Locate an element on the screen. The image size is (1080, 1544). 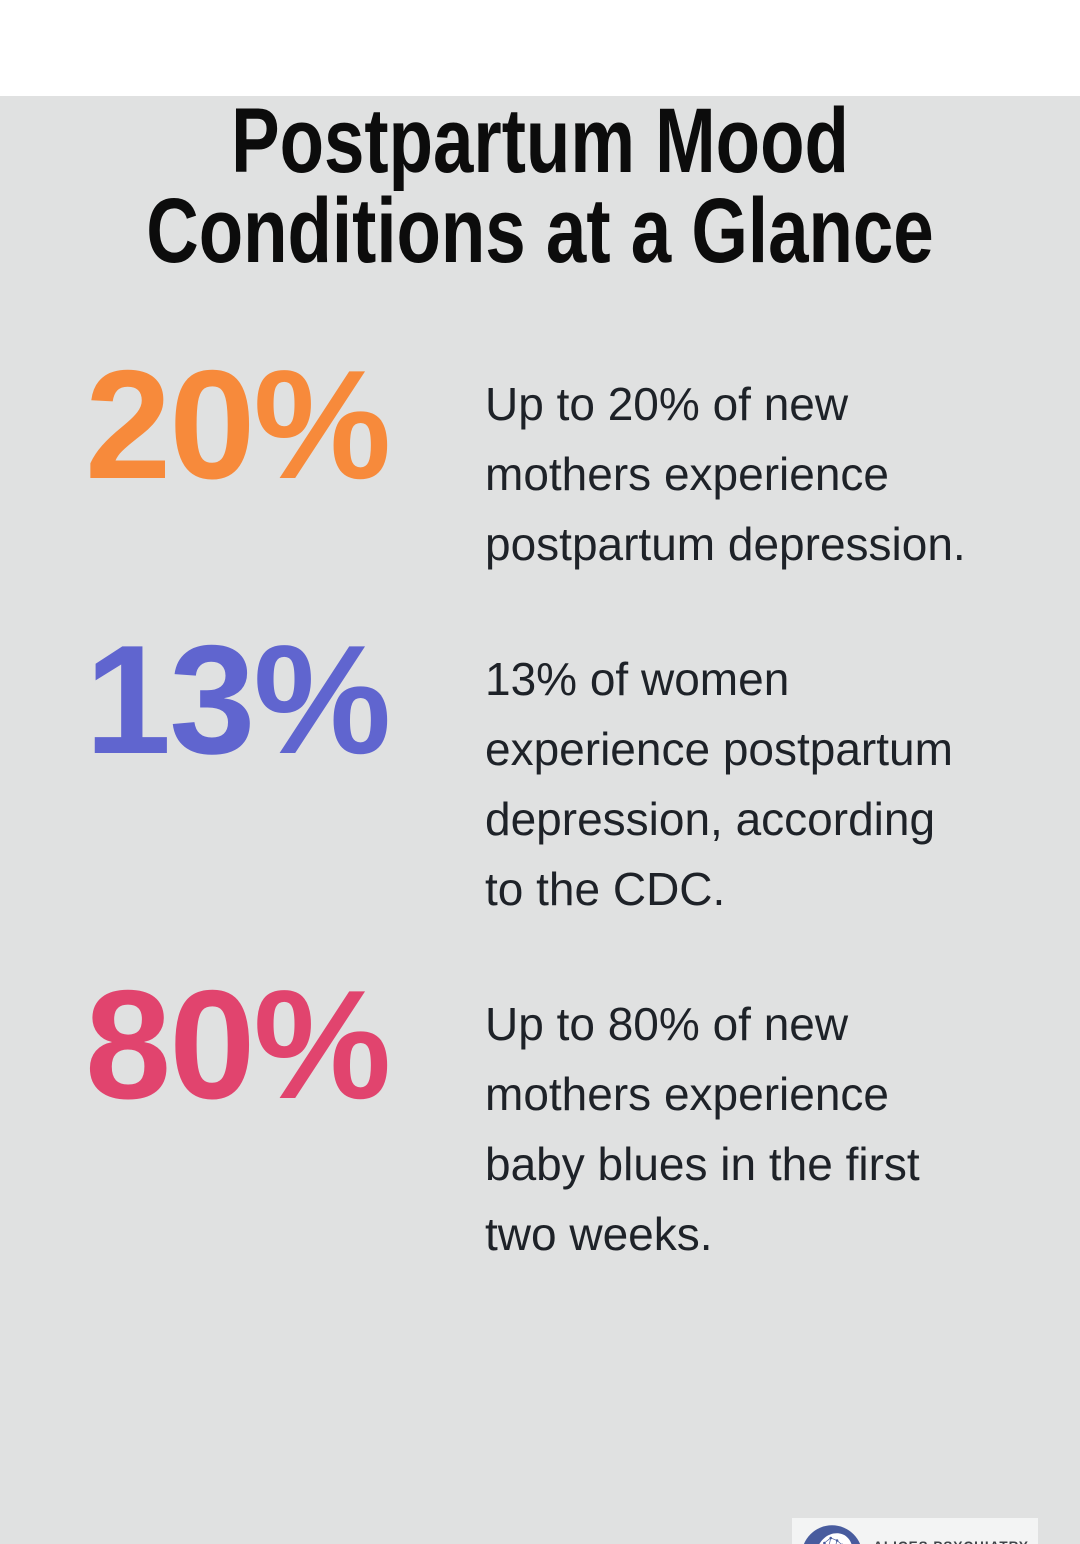
logo-text: ALICES PSYCHIATRY & WELLNESS is located at coordinates (951, 1540).